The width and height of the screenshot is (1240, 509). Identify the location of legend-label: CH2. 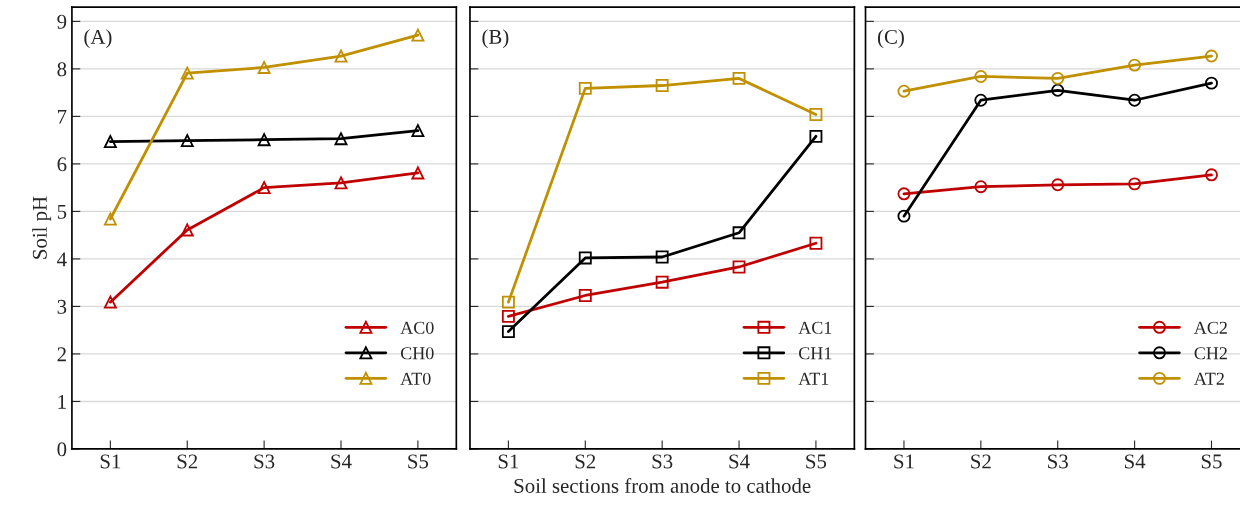
(1210, 353).